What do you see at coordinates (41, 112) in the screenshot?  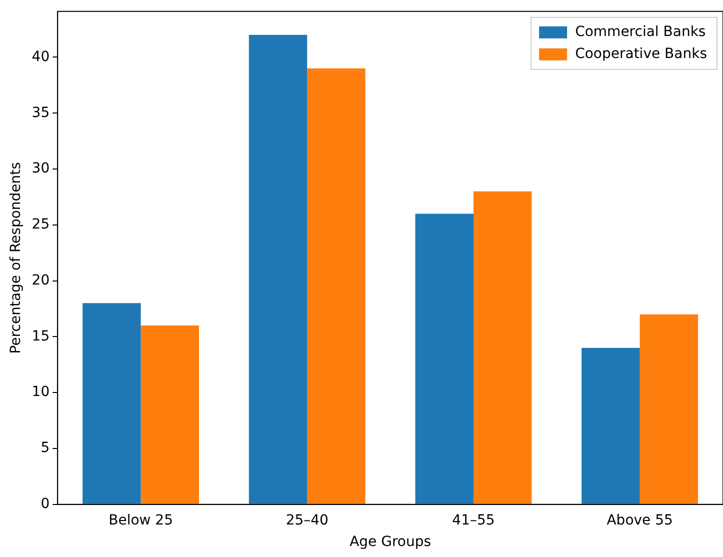 I see `y-tick-label: 35` at bounding box center [41, 112].